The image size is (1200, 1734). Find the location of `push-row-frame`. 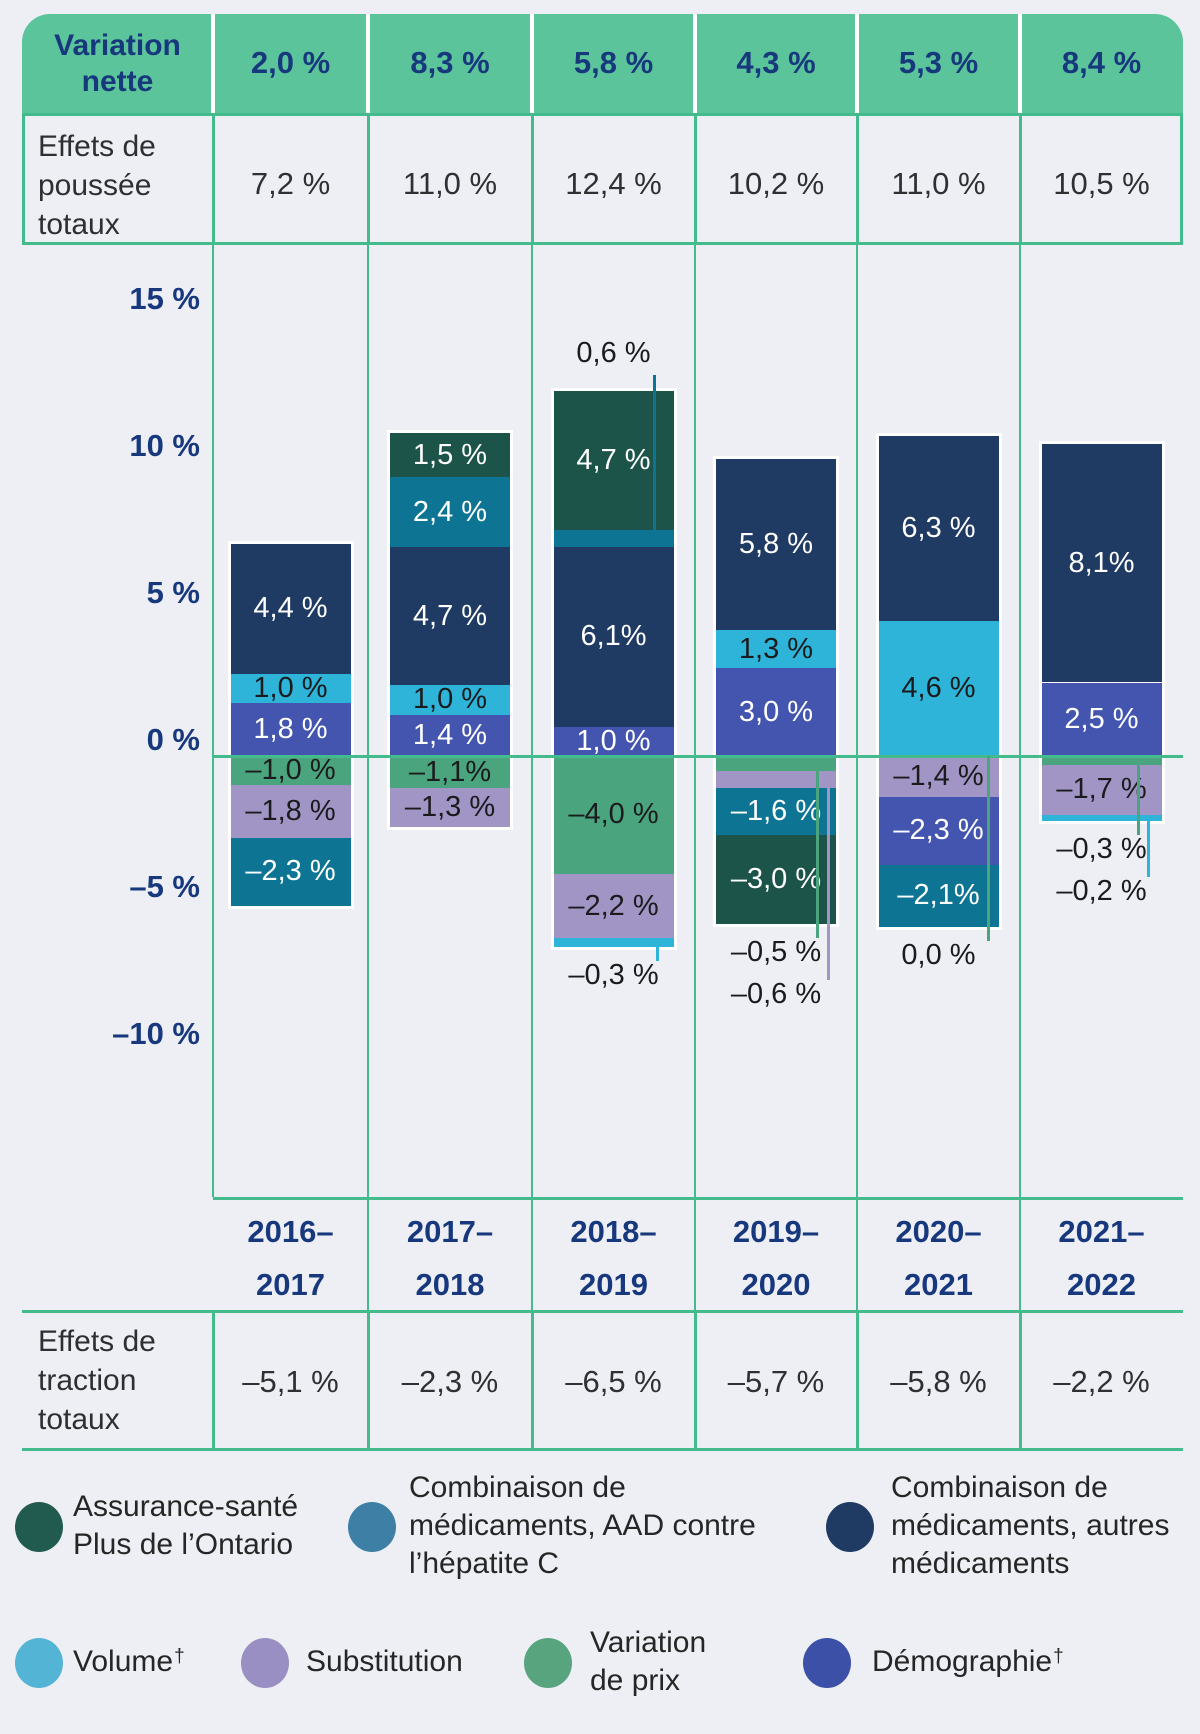

push-row-frame is located at coordinates (602, 179).